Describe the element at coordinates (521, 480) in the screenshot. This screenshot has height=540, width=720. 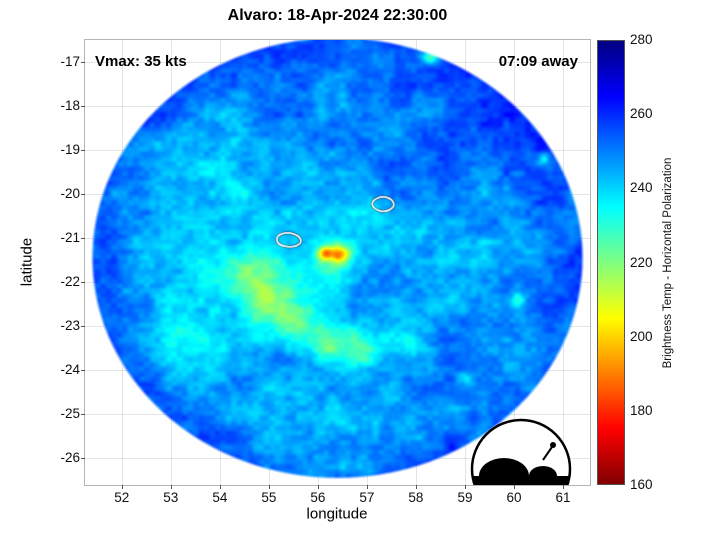
I see `logo-band` at that location.